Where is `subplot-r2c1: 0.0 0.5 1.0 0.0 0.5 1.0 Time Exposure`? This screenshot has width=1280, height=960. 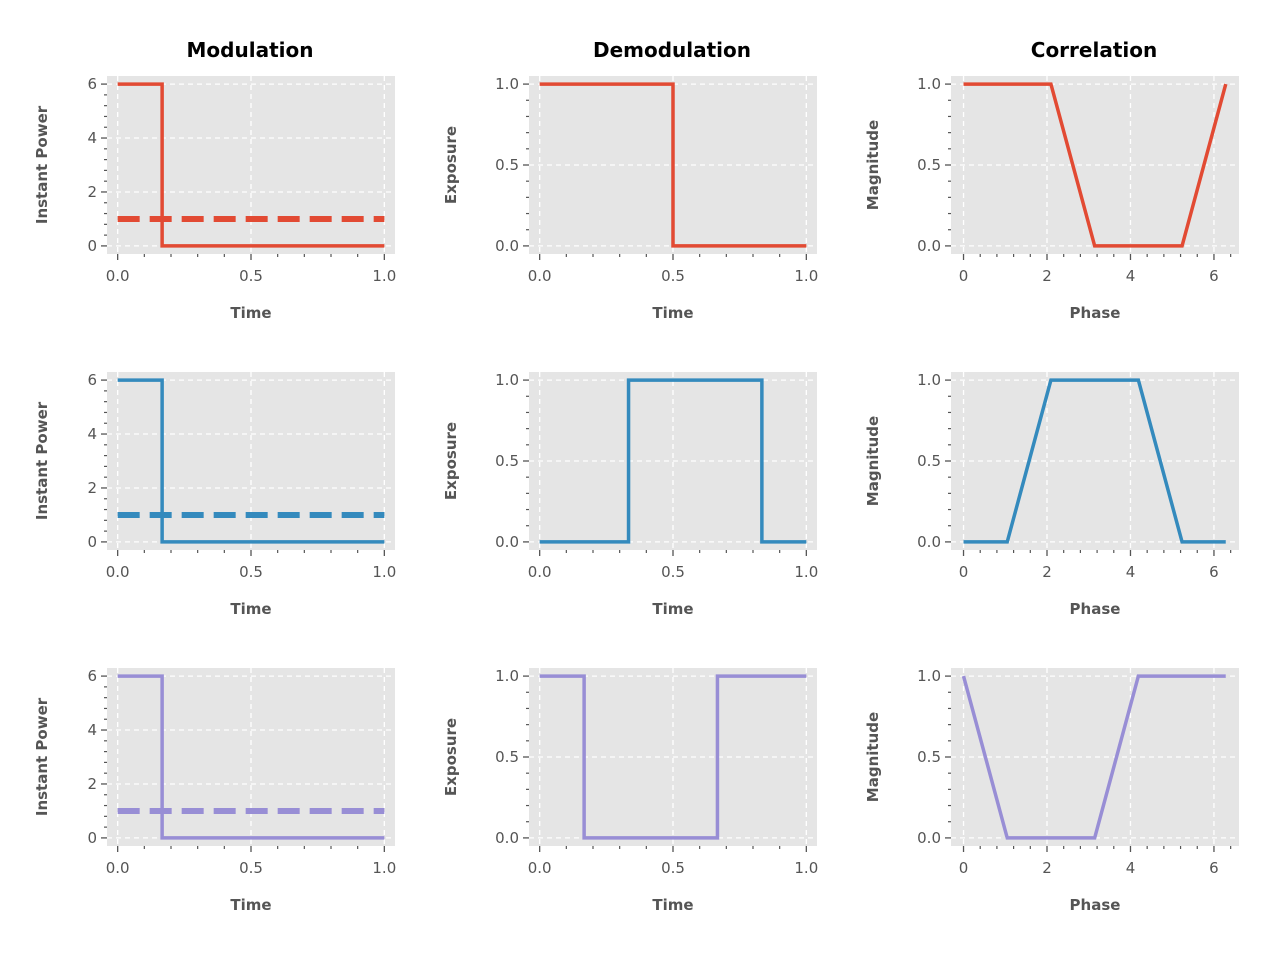
subplot-r2c1: 0.0 0.5 1.0 0.0 0.5 1.0 Time Exposure is located at coordinates (630, 790).